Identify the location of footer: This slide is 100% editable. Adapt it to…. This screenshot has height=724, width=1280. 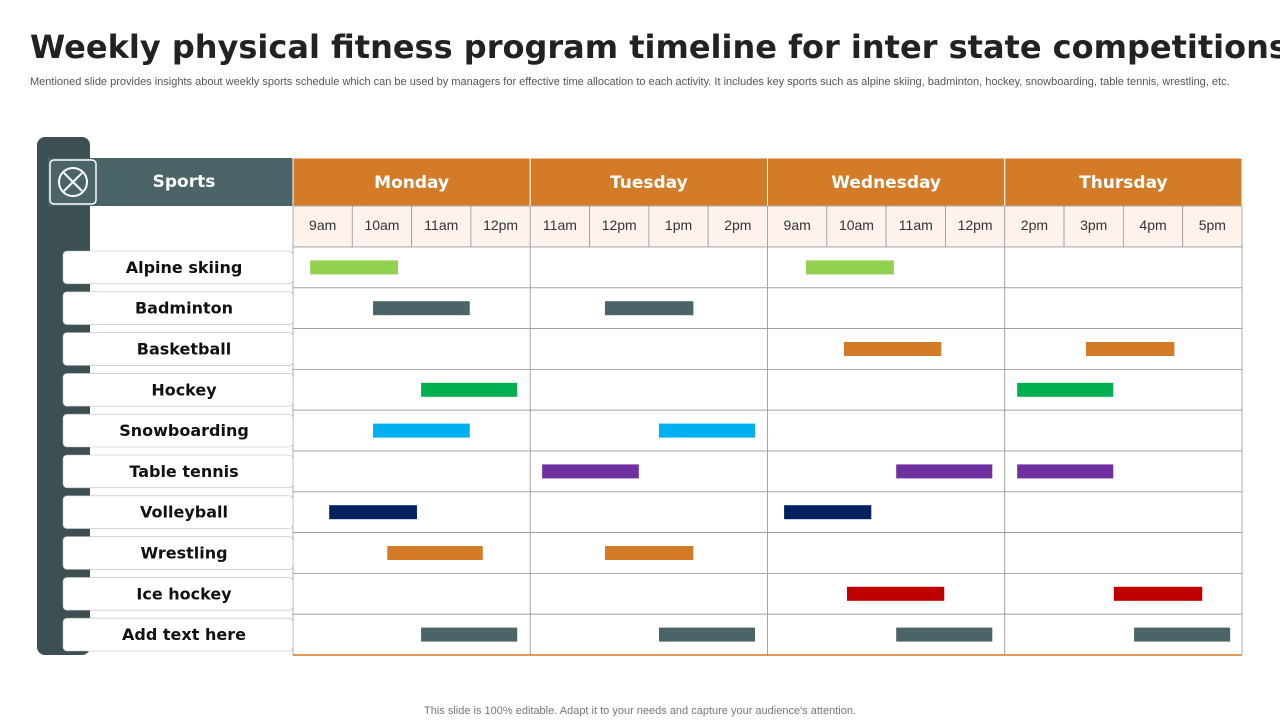
(640, 711).